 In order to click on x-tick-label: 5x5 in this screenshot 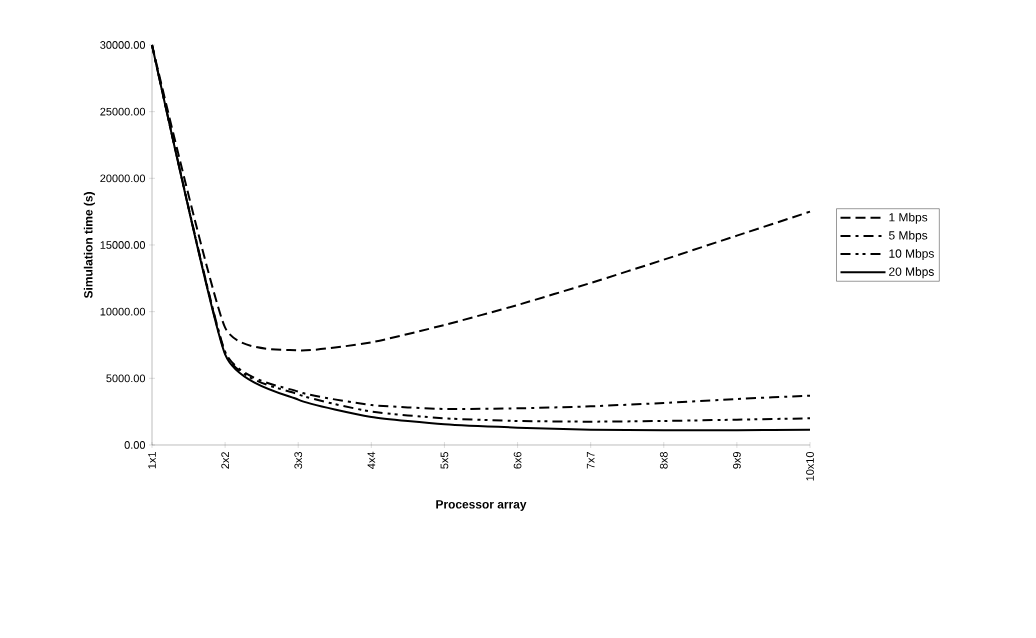, I will do `click(444, 460)`.